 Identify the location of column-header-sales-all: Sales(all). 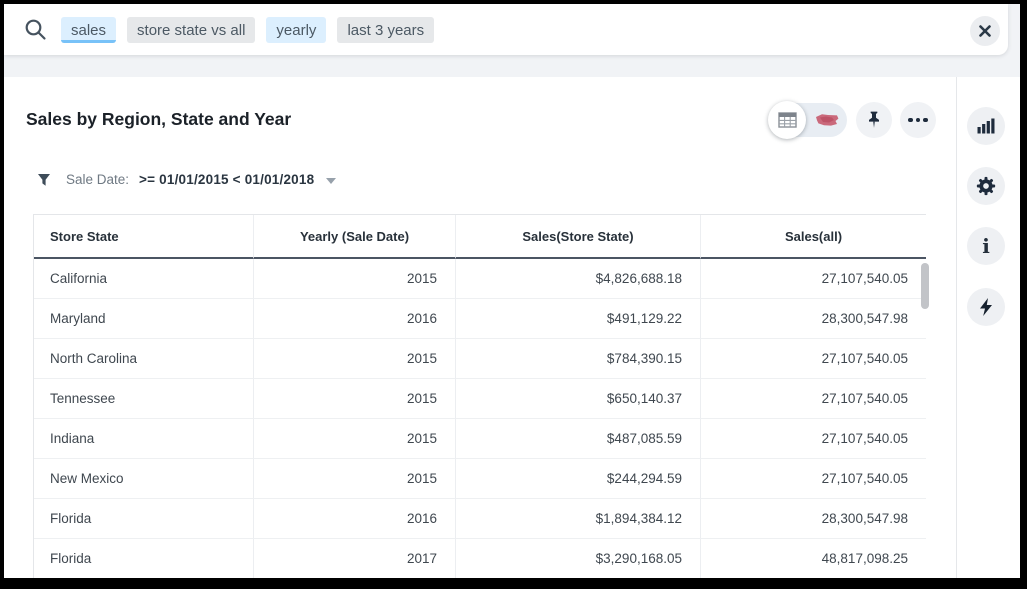
(813, 237).